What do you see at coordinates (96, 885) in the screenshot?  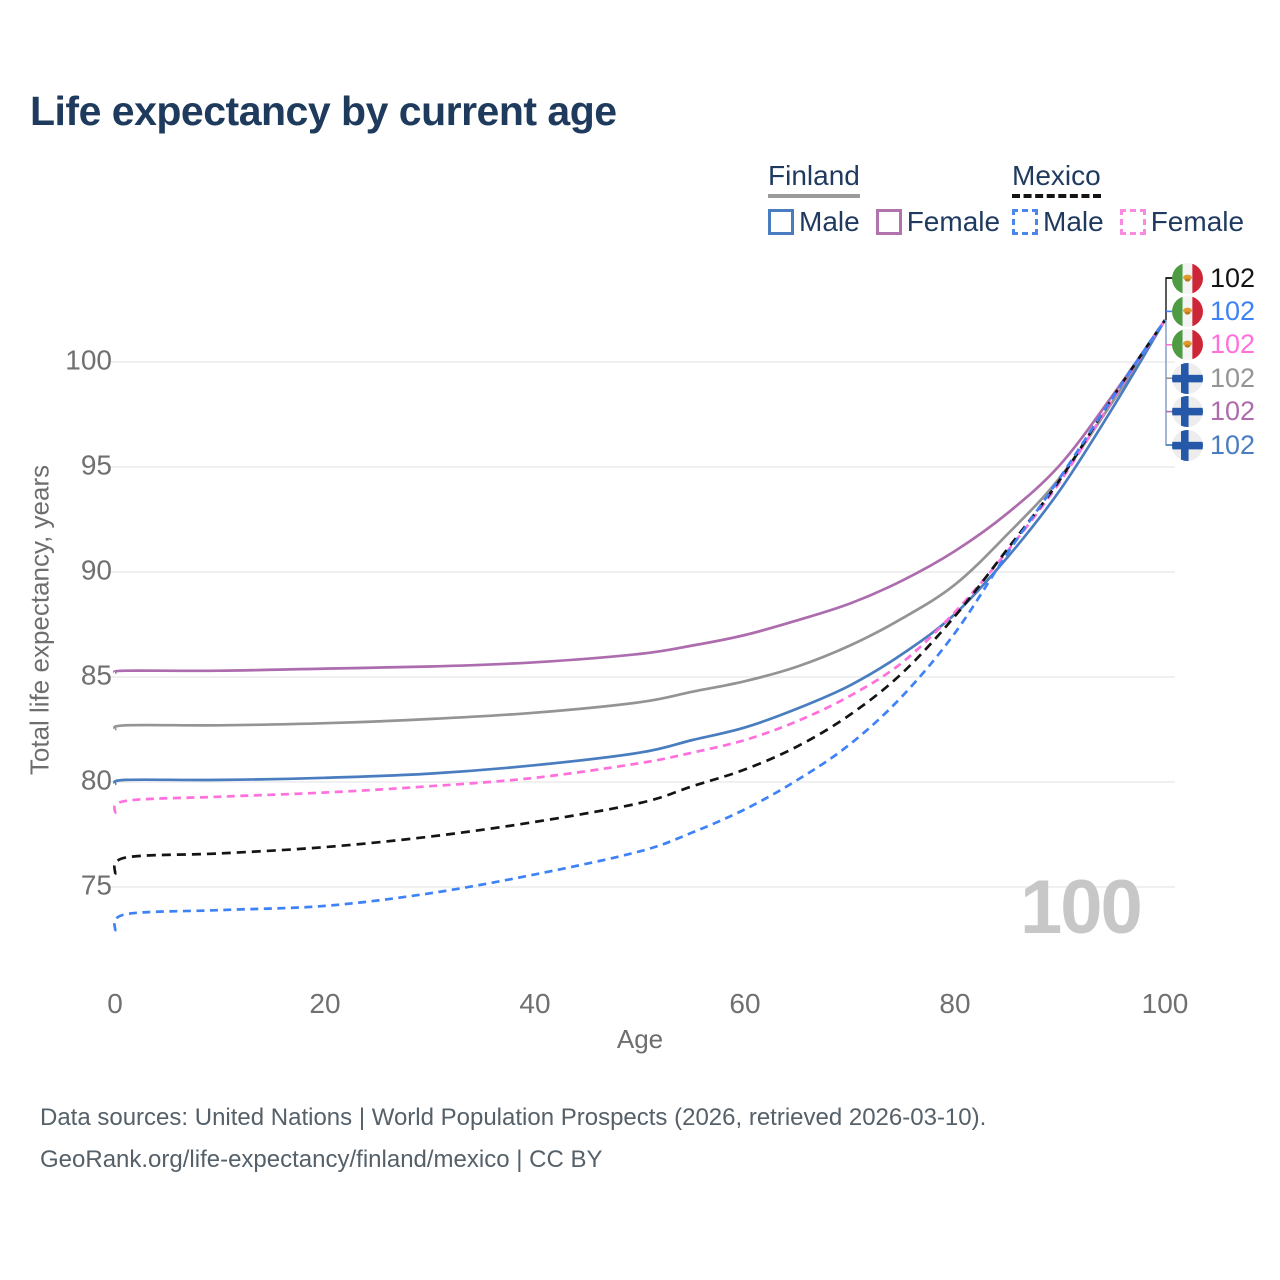 I see `y-tick-label-75: 75` at bounding box center [96, 885].